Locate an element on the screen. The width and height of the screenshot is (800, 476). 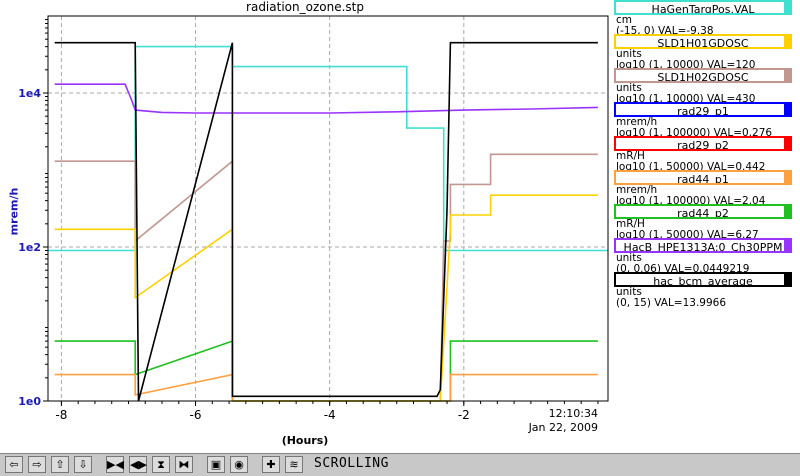
y-tick-label: 1e4 is located at coordinates (29, 93).